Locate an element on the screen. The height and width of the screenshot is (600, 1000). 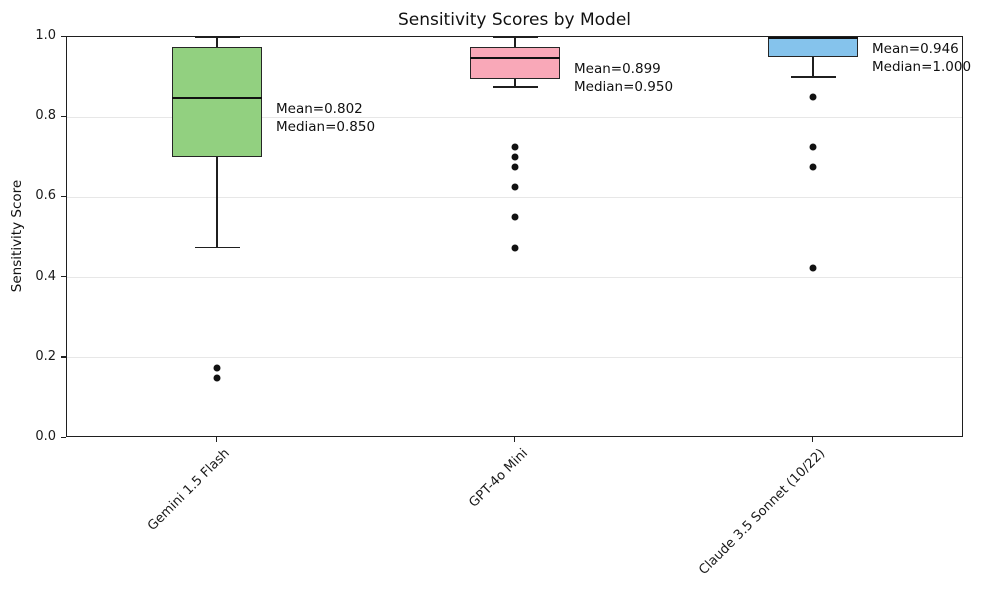
x-tick-label: GPT-4o Mini is located at coordinates (498, 478).